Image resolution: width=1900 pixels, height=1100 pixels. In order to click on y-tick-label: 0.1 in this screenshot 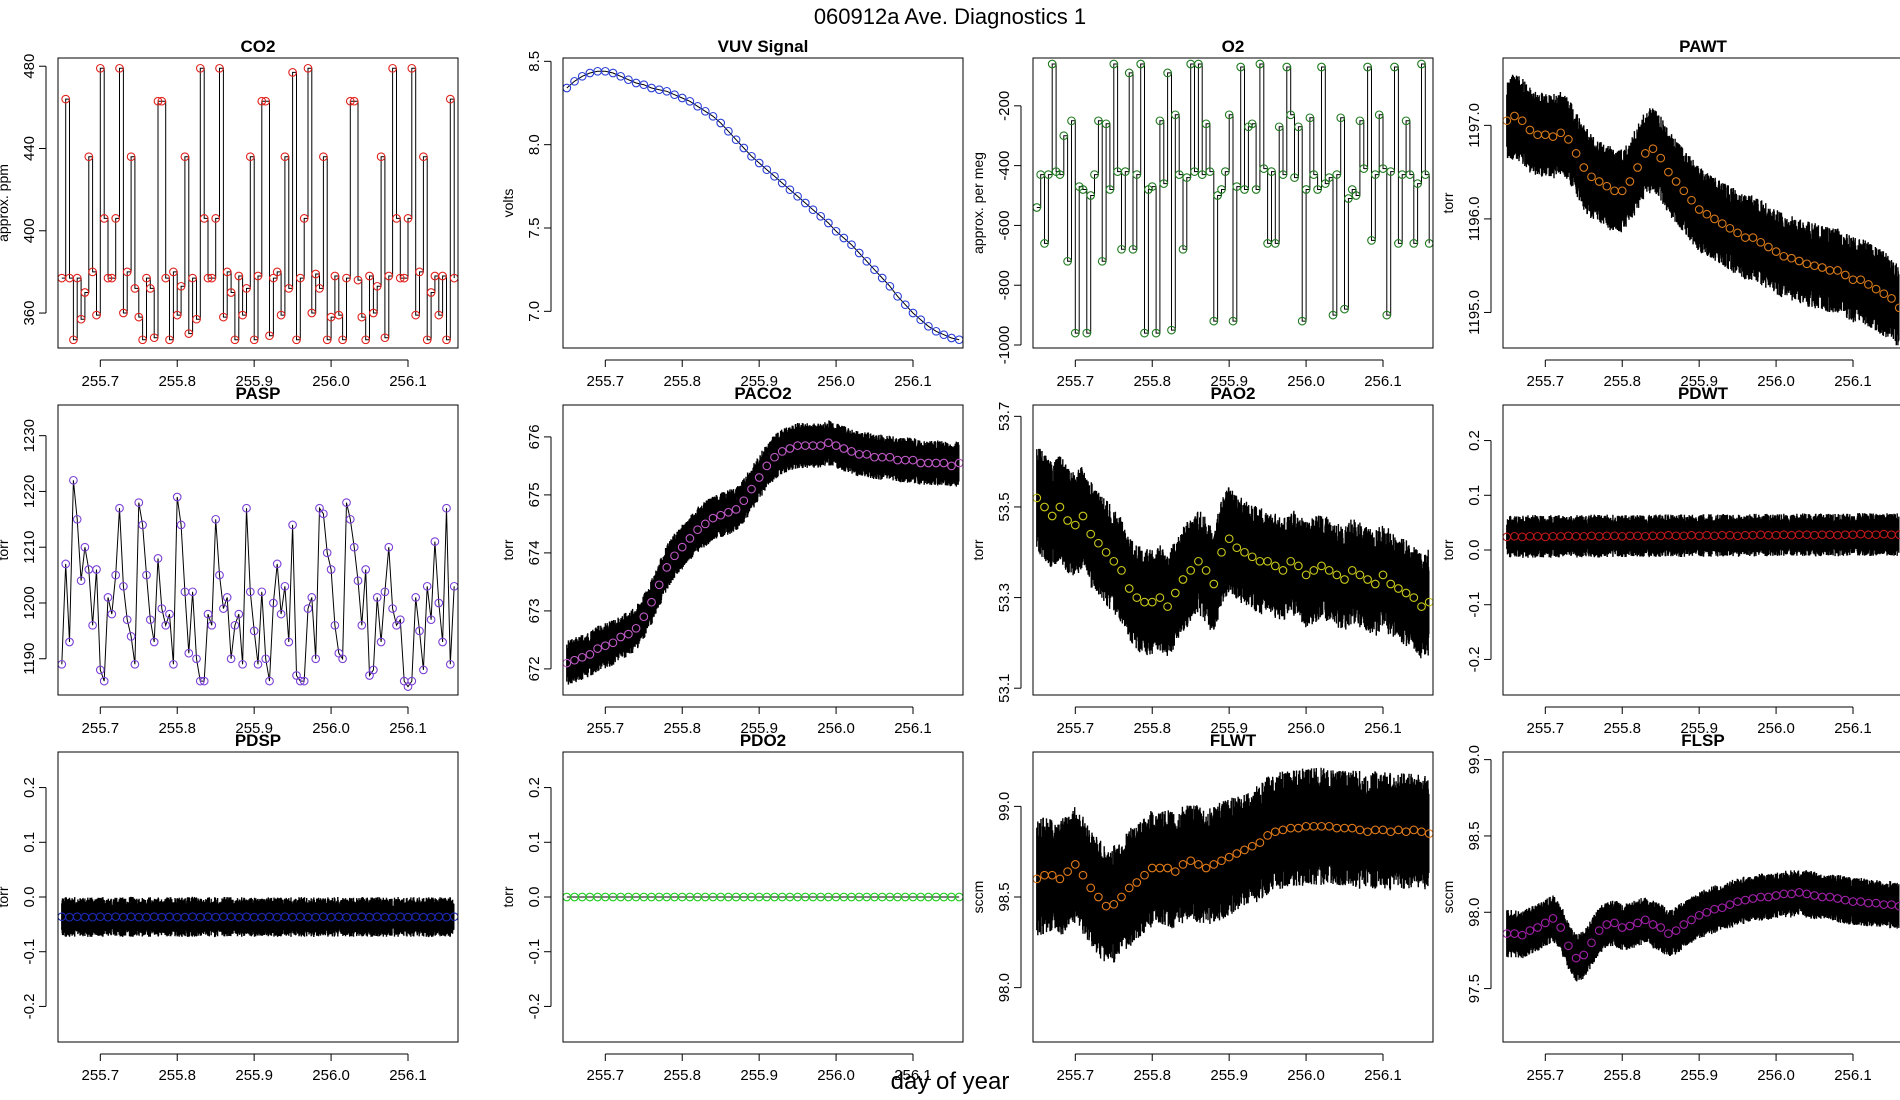, I will do `click(534, 842)`.